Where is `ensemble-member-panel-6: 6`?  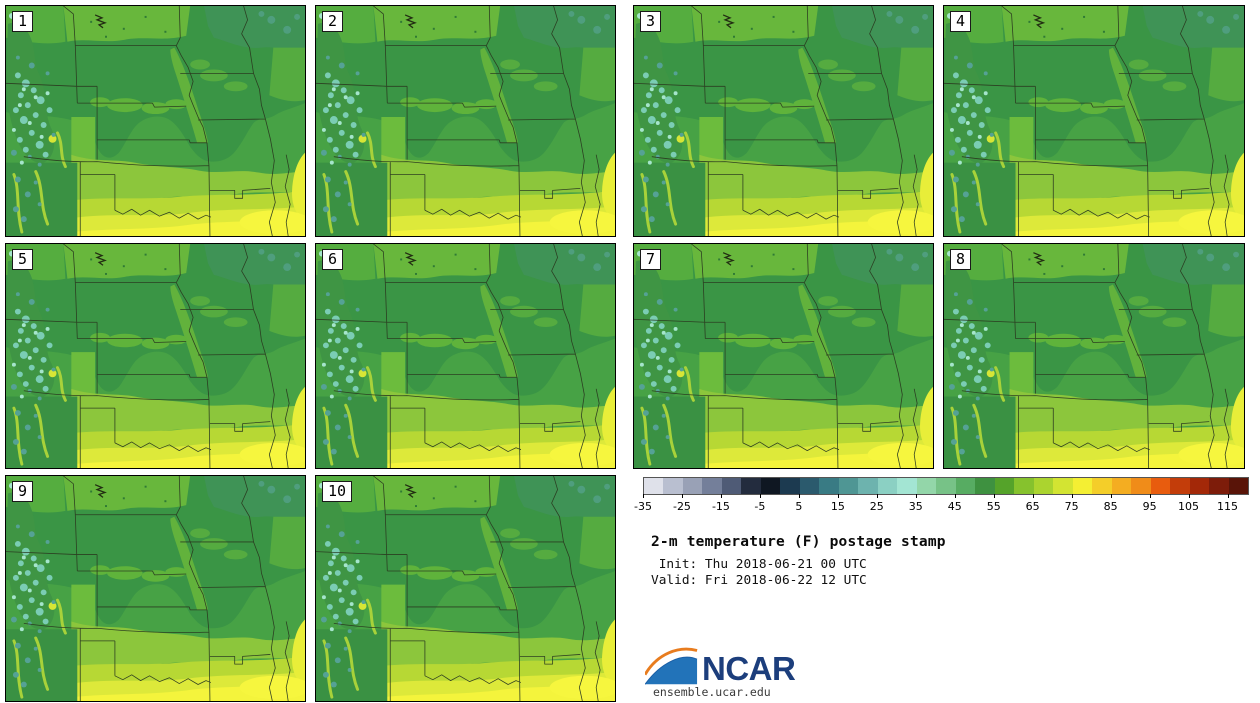
ensemble-member-panel-6: 6 is located at coordinates (465, 356).